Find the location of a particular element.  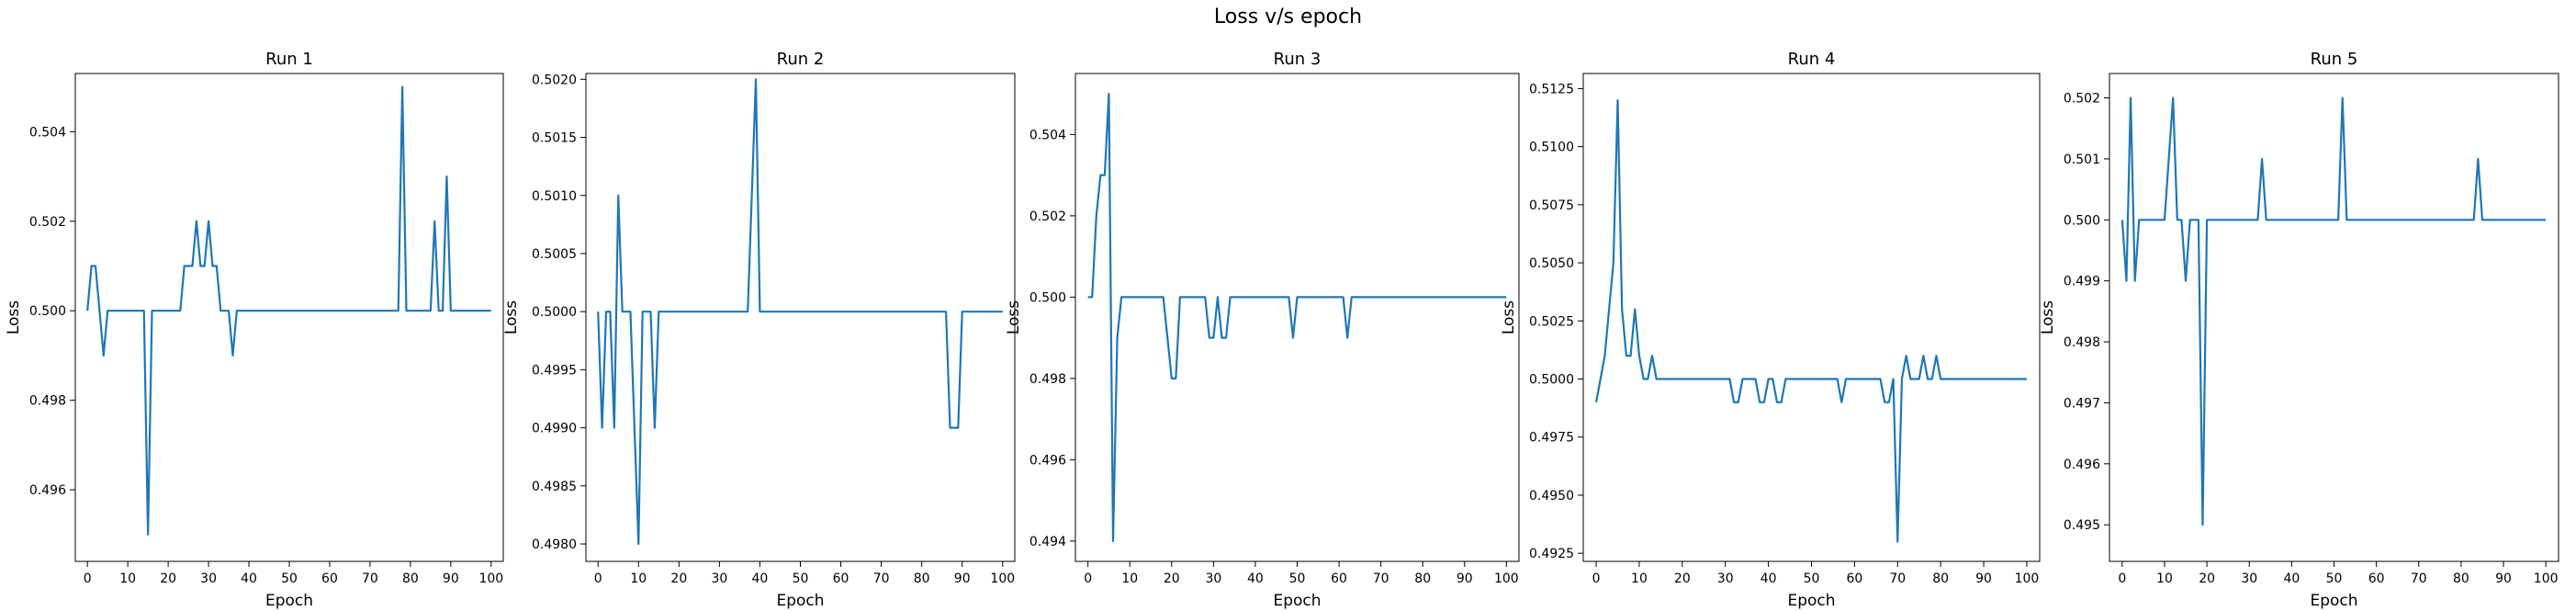

y-tick-label: 0.497 is located at coordinates (2082, 404).